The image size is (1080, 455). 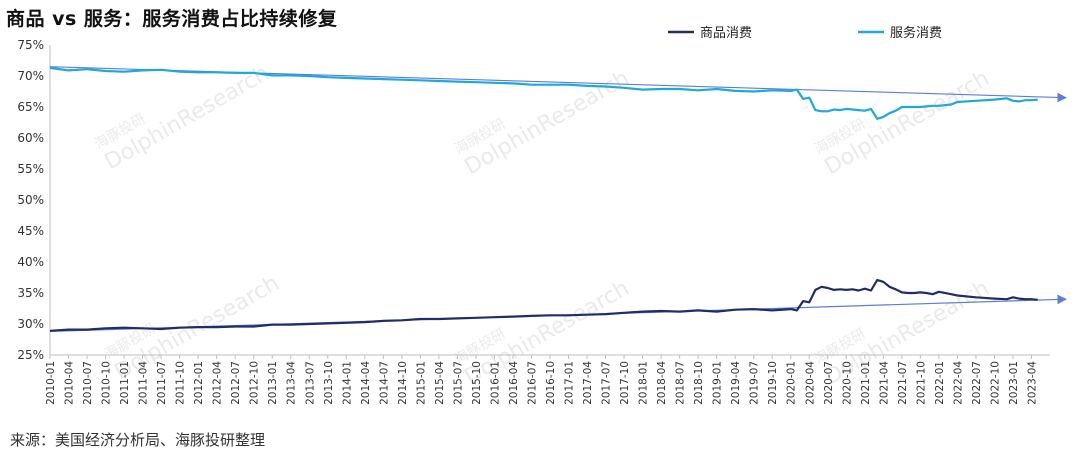 I want to click on x-tick-label: 2018-04, so click(x=662, y=383).